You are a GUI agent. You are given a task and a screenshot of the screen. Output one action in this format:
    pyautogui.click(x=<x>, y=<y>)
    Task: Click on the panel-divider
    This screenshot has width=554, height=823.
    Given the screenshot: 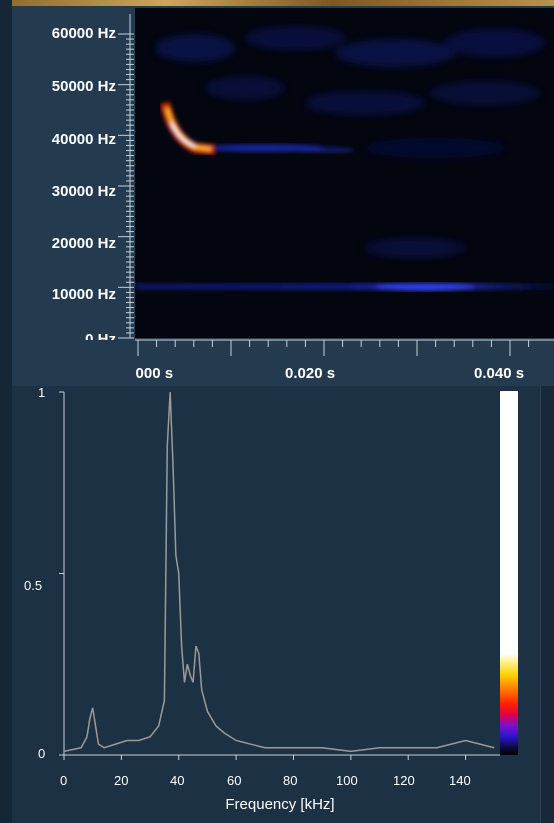 What is the action you would take?
    pyautogui.click(x=547, y=604)
    